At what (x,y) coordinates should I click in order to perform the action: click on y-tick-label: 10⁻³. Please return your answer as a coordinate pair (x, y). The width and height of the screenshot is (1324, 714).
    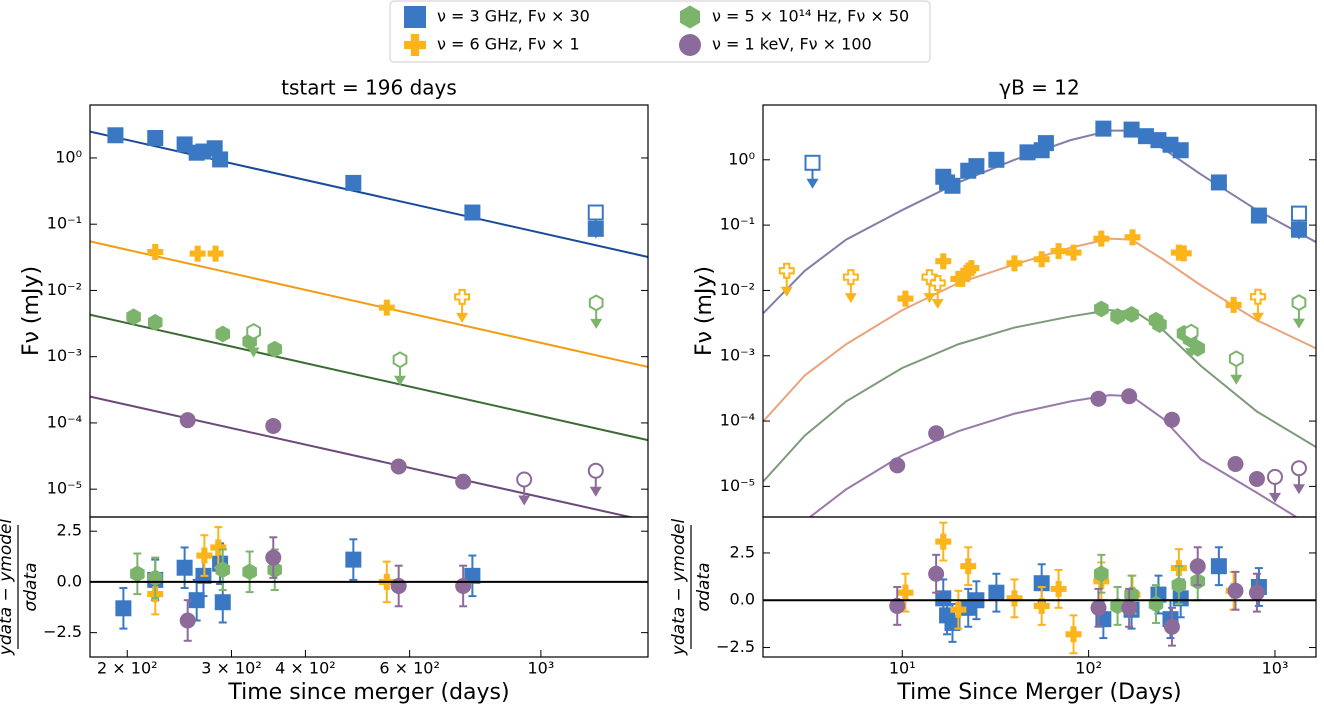
    Looking at the image, I should click on (737, 354).